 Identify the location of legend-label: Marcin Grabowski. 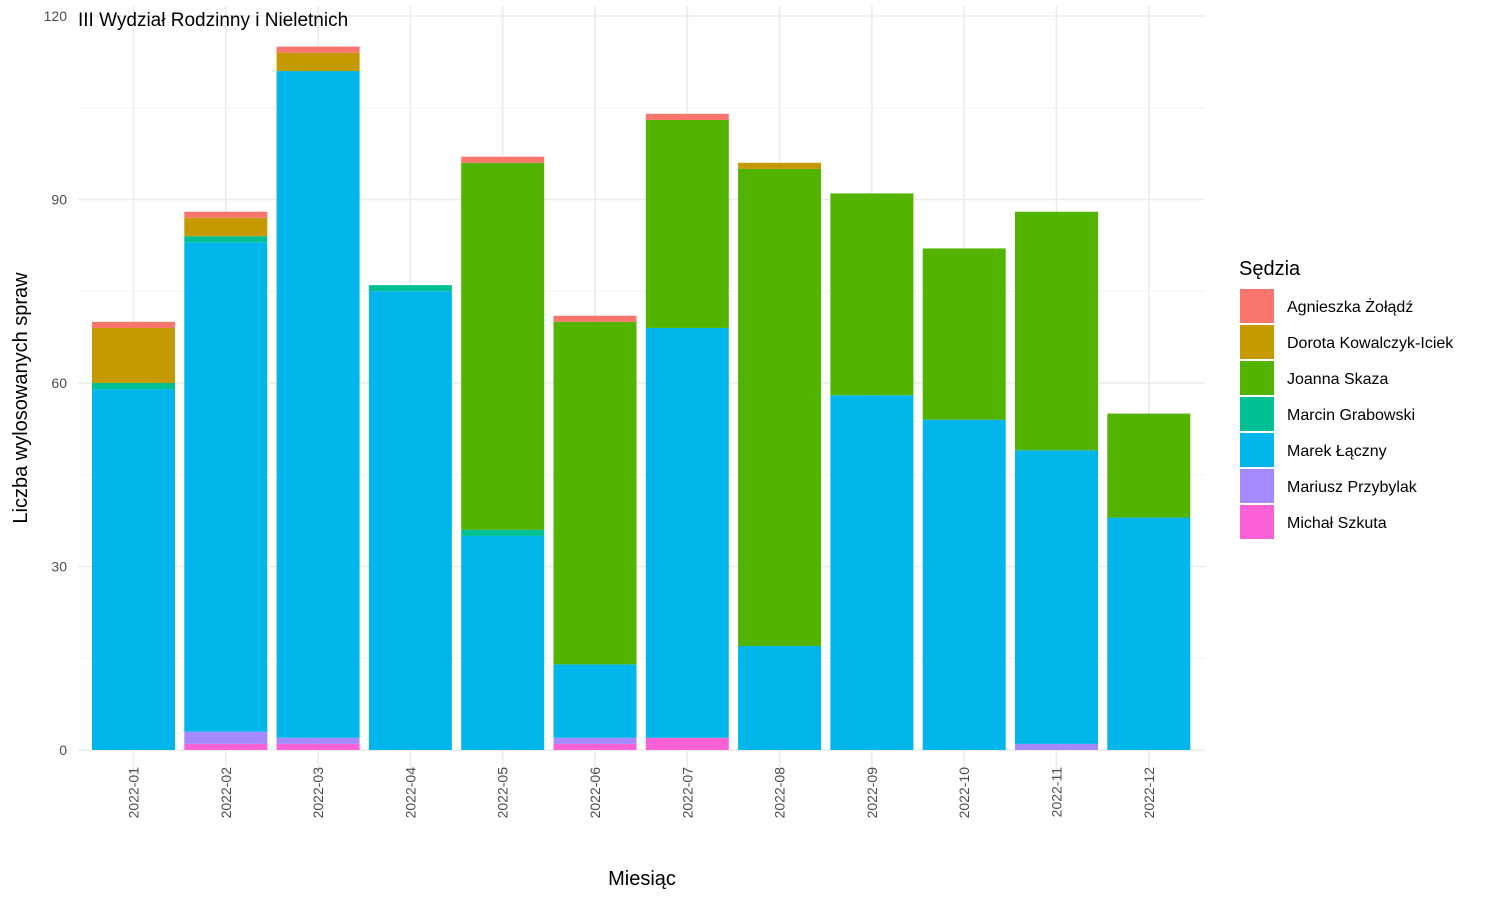
(1351, 415).